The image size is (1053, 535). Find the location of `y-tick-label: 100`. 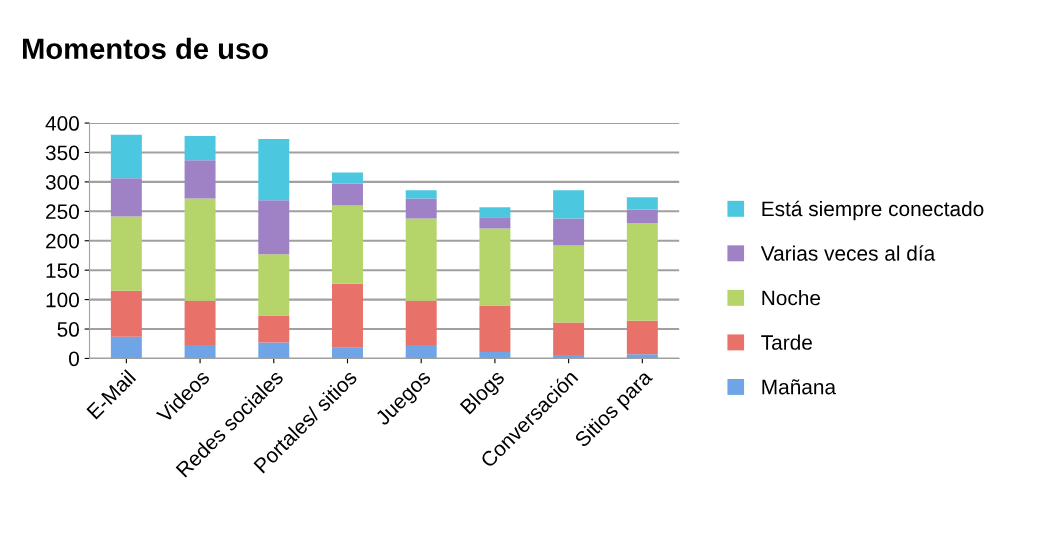

y-tick-label: 100 is located at coordinates (62, 300).